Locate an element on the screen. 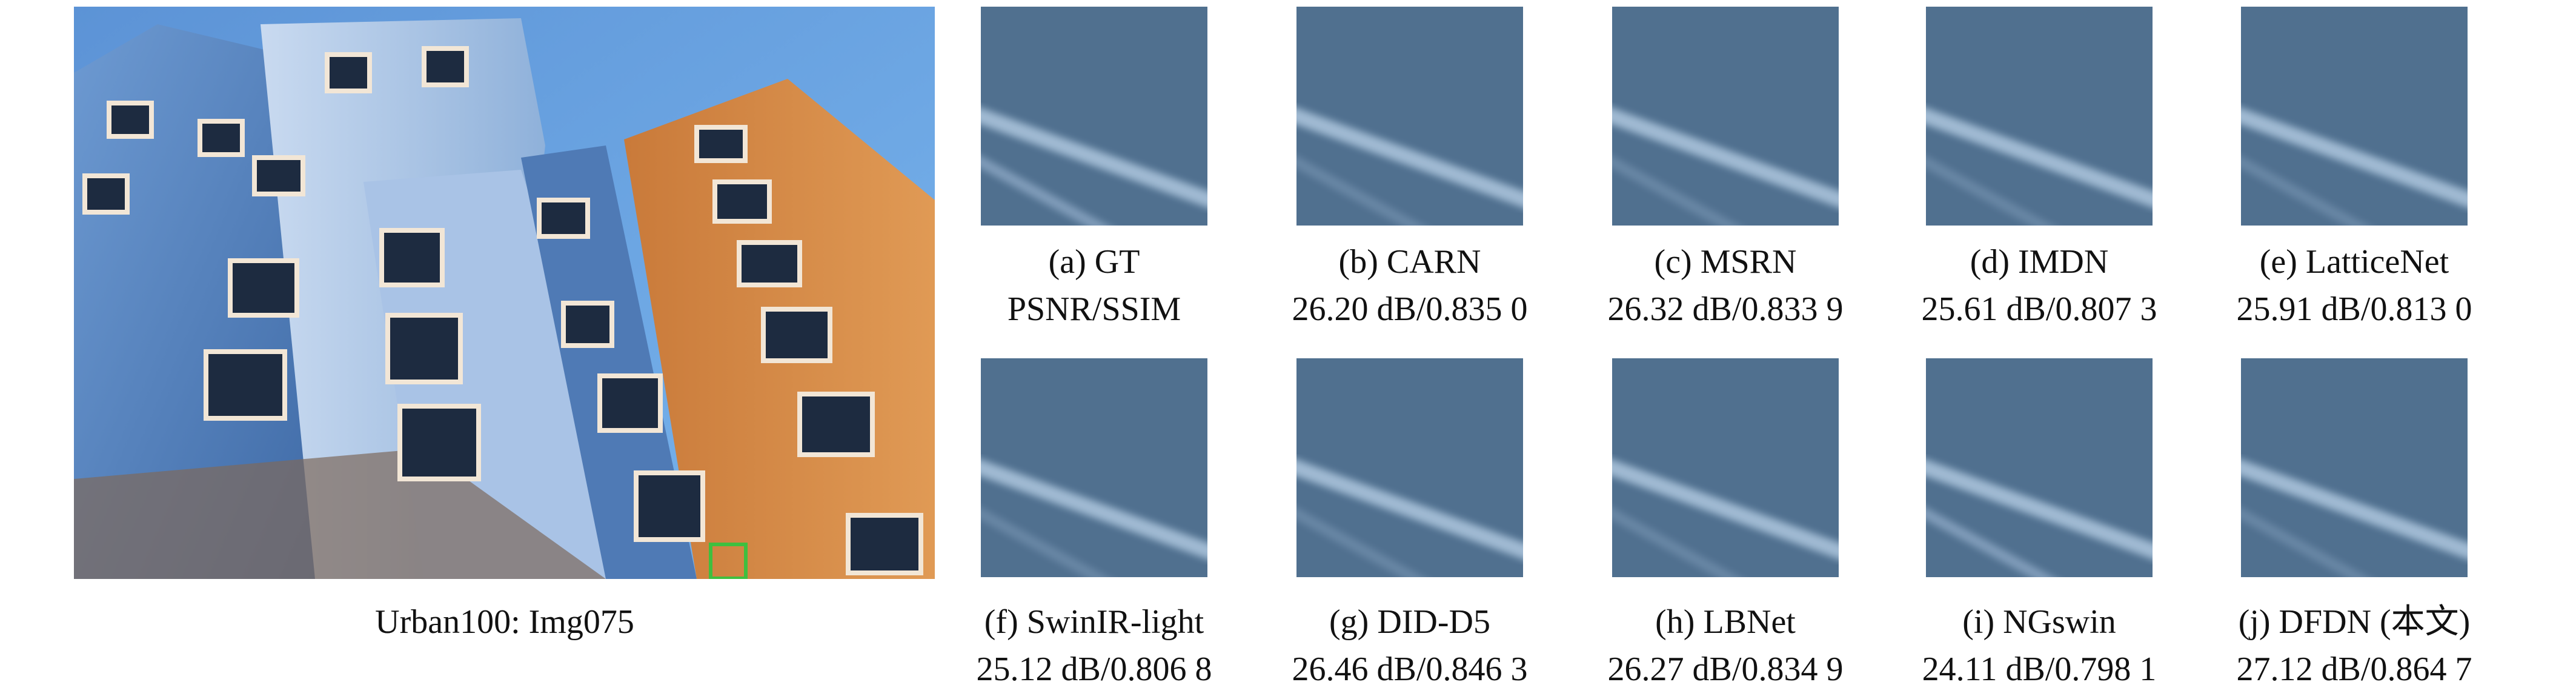  crop-metrics: 26.32 dB/0.833 9 is located at coordinates (1726, 309).